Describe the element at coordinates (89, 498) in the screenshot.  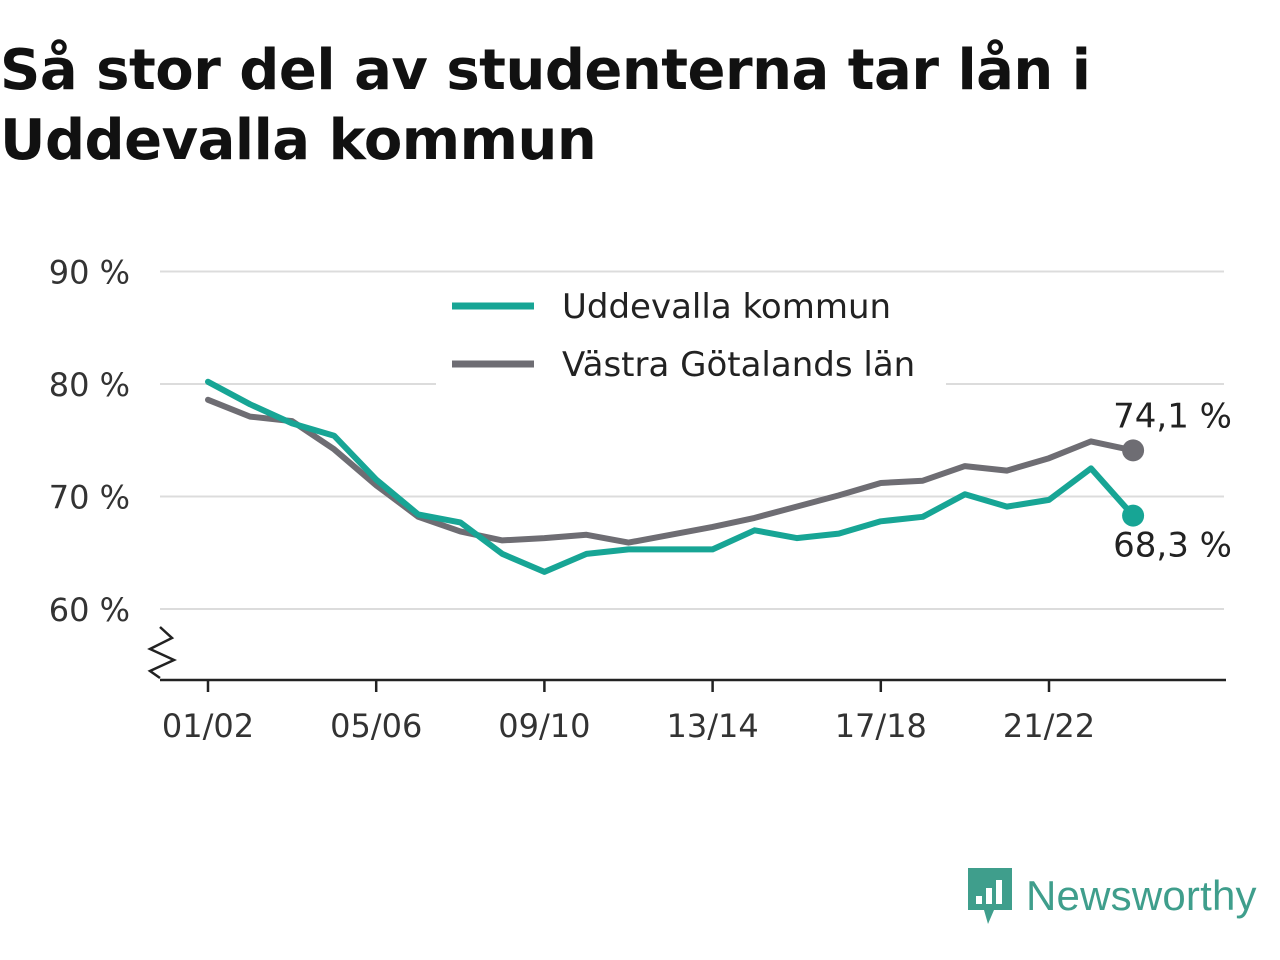
I see `y-tick-label: 70 %` at that location.